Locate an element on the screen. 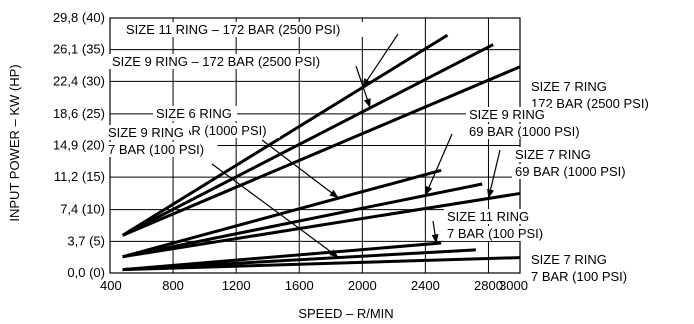  y-tick-label: 3,7 (5) is located at coordinates (86, 240).